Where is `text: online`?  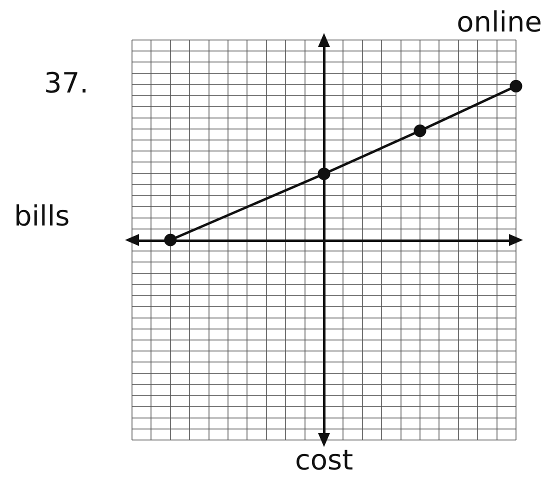 text: online is located at coordinates (499, 21).